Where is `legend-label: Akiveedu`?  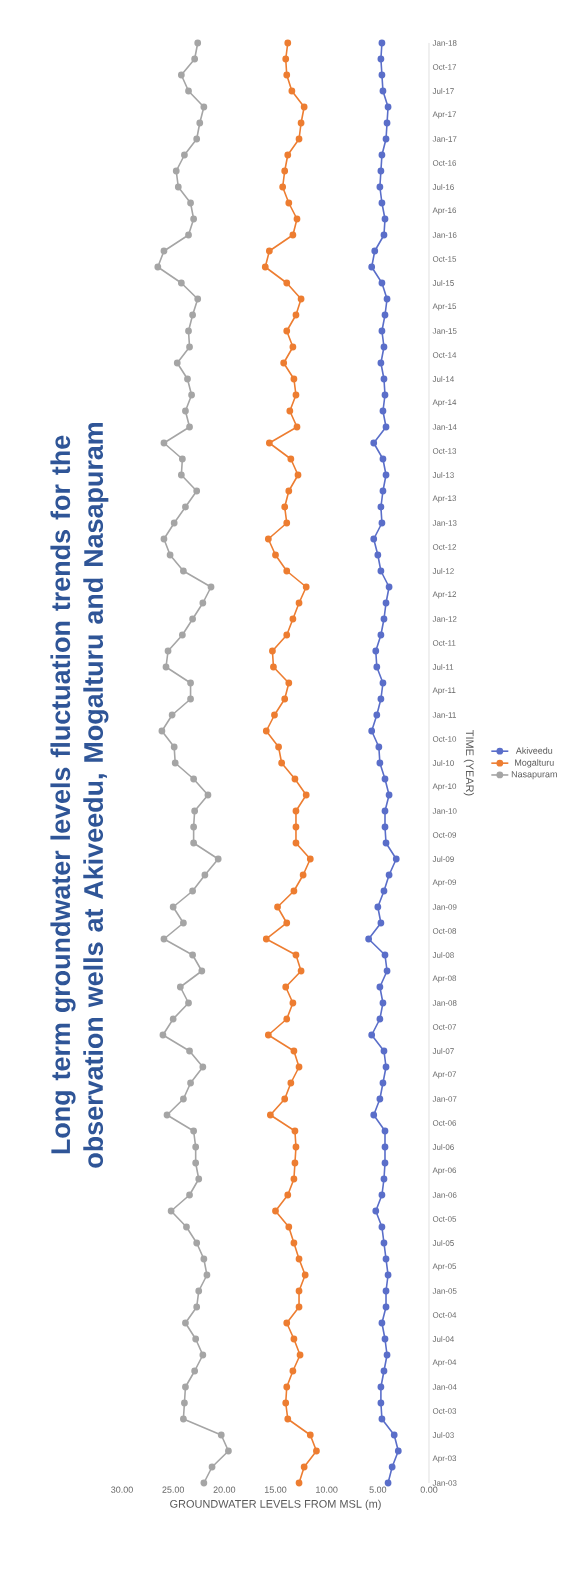
legend-label: Akiveedu is located at coordinates (534, 750).